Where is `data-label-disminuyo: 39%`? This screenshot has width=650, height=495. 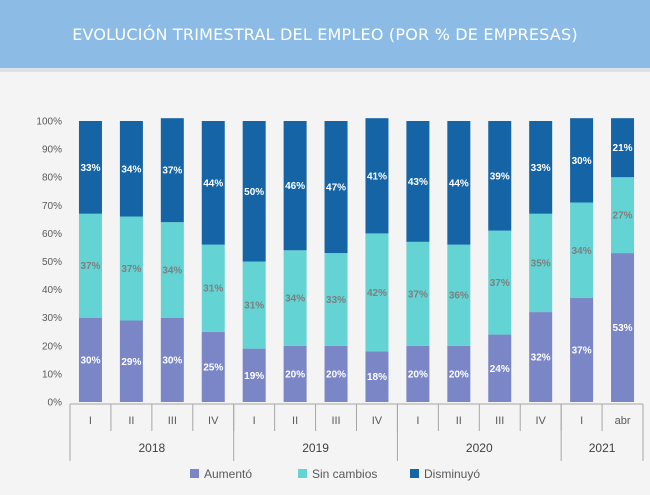 data-label-disminuyo: 39% is located at coordinates (500, 176).